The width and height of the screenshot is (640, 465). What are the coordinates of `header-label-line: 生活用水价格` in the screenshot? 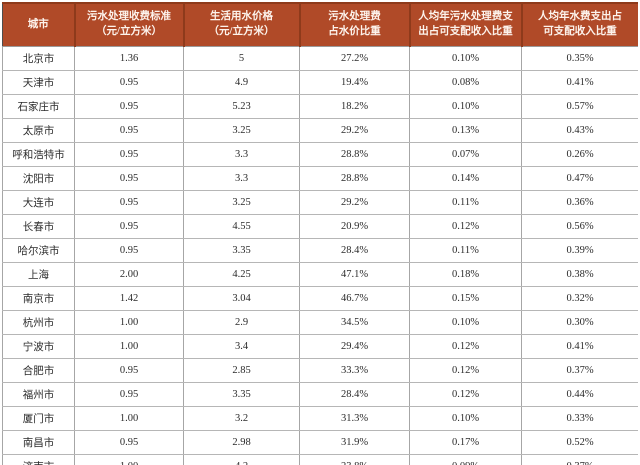 It's located at (241, 17).